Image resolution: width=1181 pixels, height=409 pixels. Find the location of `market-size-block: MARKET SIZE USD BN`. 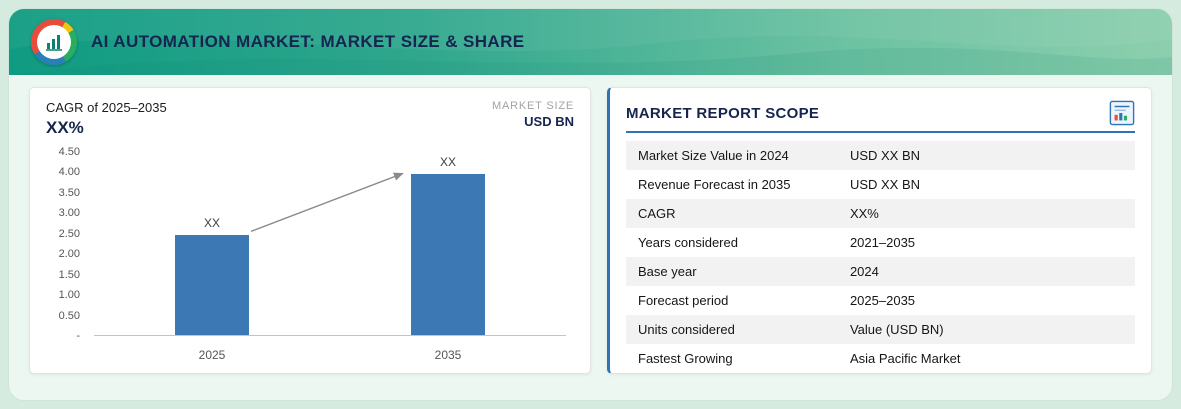

market-size-block: MARKET SIZE USD BN is located at coordinates (533, 114).